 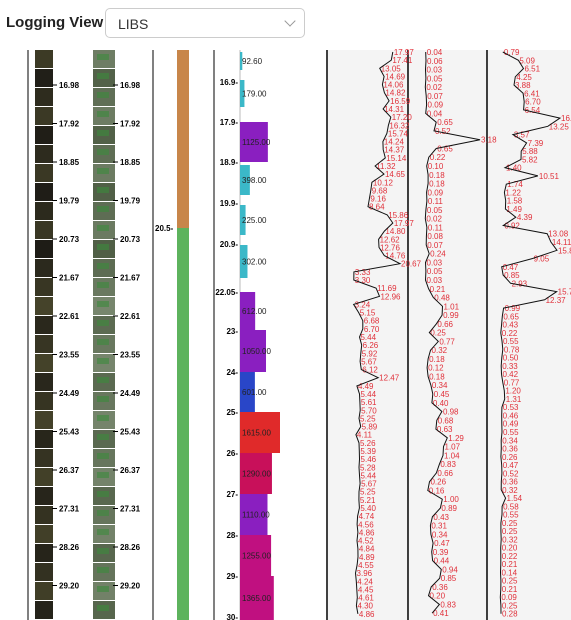 What do you see at coordinates (451, 499) in the screenshot?
I see `log-value: 1.00` at bounding box center [451, 499].